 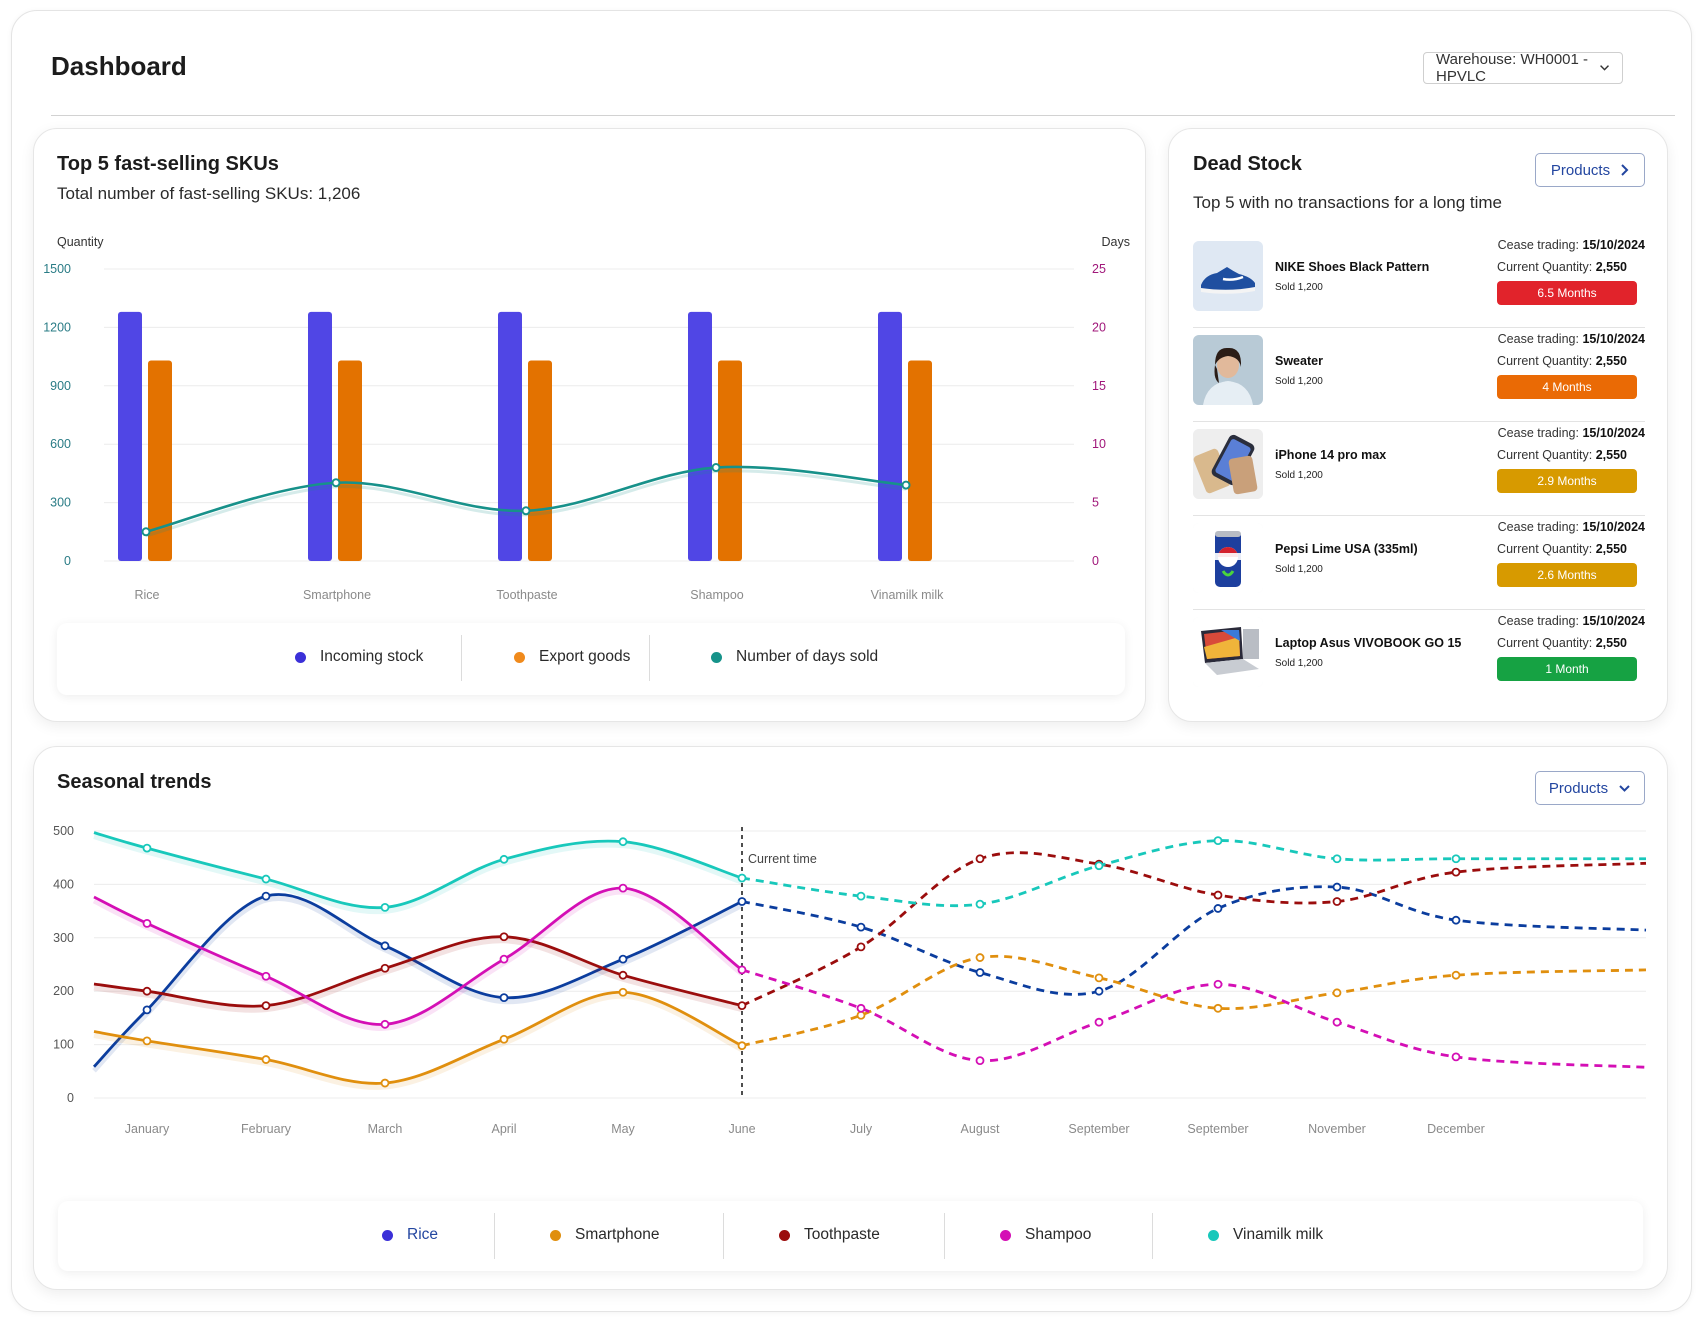 I want to click on legend-rice: Rice, so click(x=410, y=1235).